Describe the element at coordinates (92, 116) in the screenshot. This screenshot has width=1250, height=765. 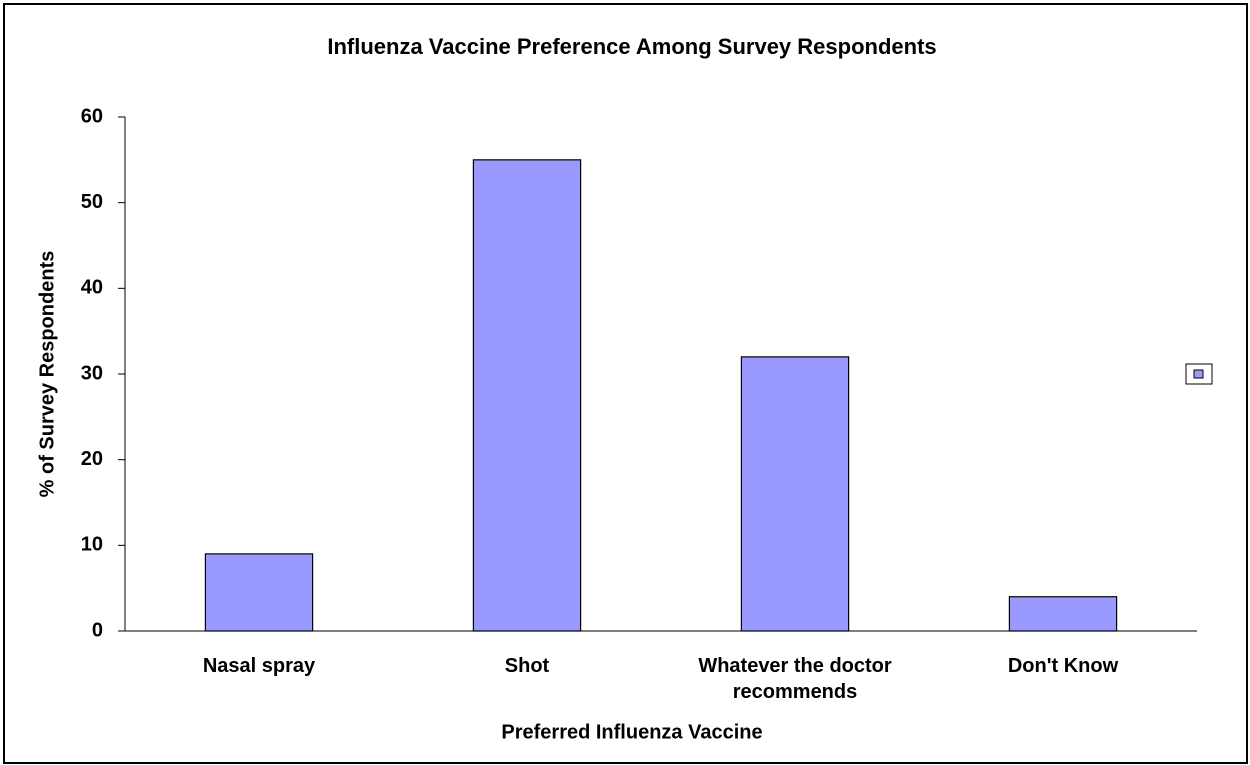
I see `y-tick-label: 60` at that location.